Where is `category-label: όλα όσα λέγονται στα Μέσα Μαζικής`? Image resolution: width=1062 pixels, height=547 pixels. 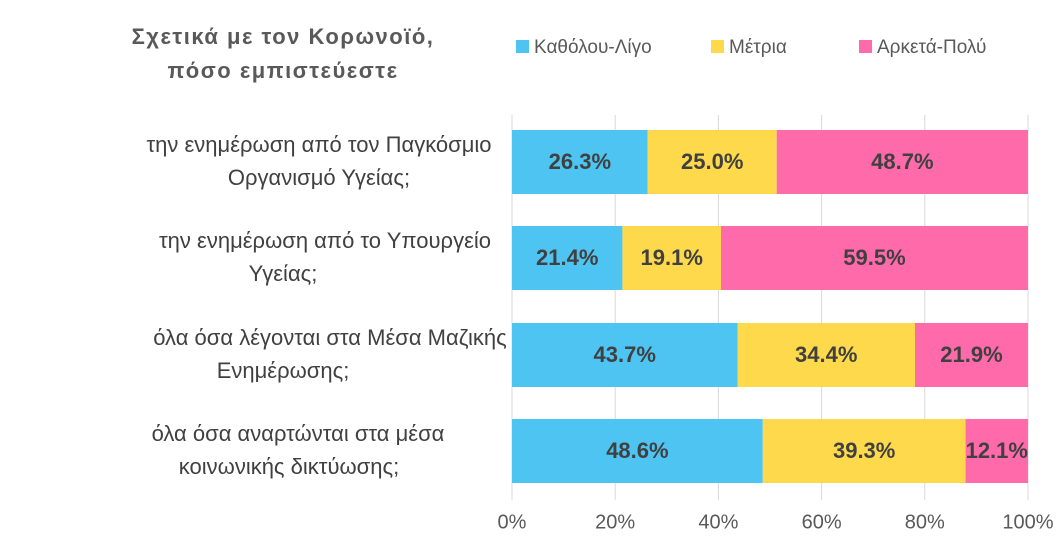 category-label: όλα όσα λέγονται στα Μέσα Μαζικής is located at coordinates (330, 337).